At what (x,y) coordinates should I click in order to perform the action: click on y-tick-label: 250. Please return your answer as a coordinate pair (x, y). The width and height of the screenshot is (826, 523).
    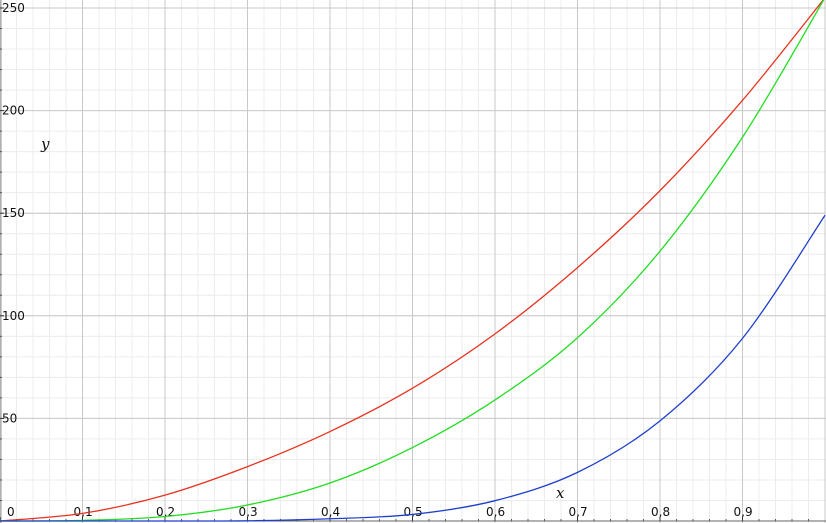
    Looking at the image, I should click on (13, 8).